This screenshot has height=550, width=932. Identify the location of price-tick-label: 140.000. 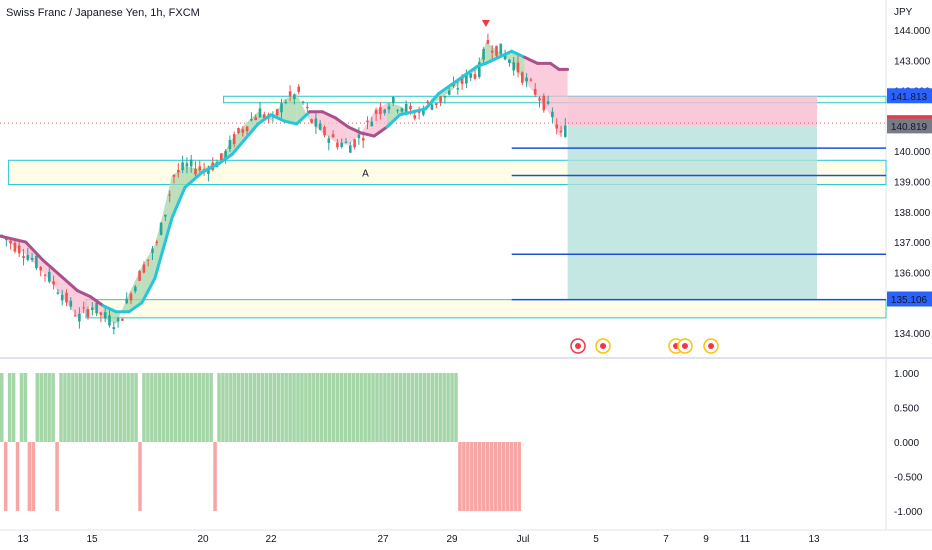
(912, 152).